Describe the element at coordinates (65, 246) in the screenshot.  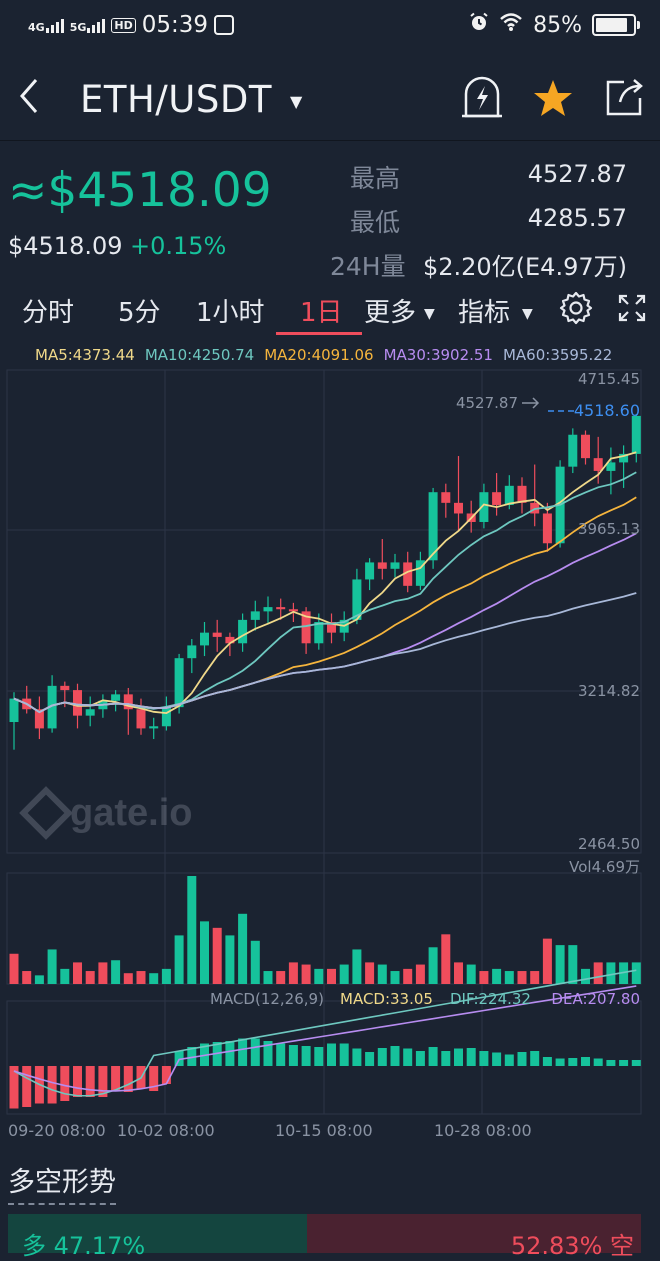
I see `usd-price: $4518.09` at that location.